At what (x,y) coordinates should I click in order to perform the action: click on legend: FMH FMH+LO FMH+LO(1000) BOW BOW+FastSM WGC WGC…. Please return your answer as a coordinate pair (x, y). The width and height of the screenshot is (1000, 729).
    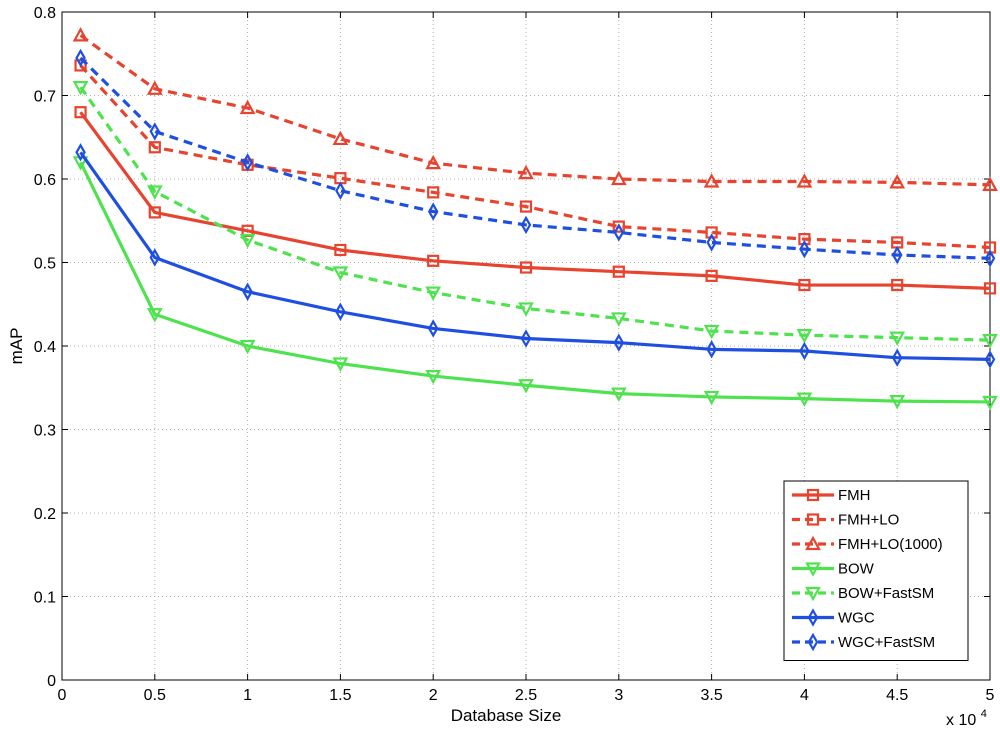
    Looking at the image, I should click on (876, 570).